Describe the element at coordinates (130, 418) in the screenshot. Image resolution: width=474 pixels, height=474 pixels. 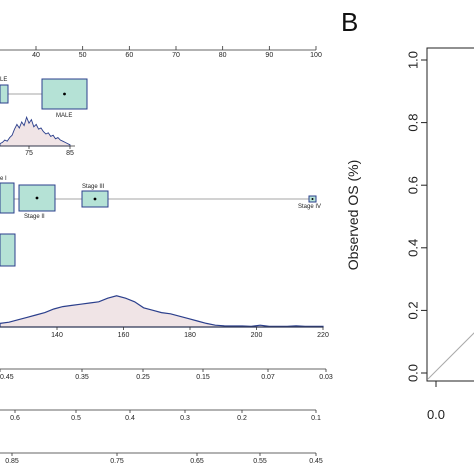
I see `survival-tick-label: 0.4` at that location.